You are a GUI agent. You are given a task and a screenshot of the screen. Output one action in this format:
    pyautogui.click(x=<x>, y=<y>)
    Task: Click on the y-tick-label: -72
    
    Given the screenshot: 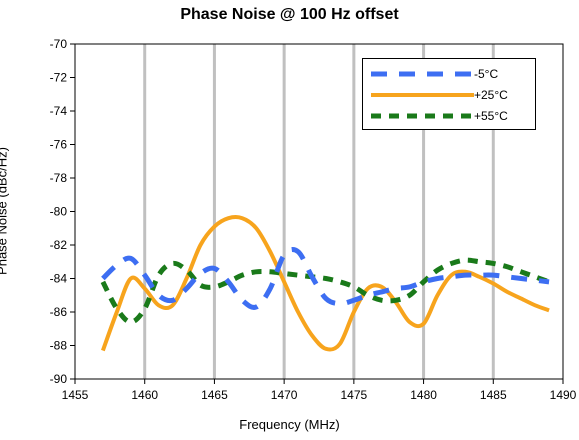 What is the action you would take?
    pyautogui.click(x=59, y=78)
    